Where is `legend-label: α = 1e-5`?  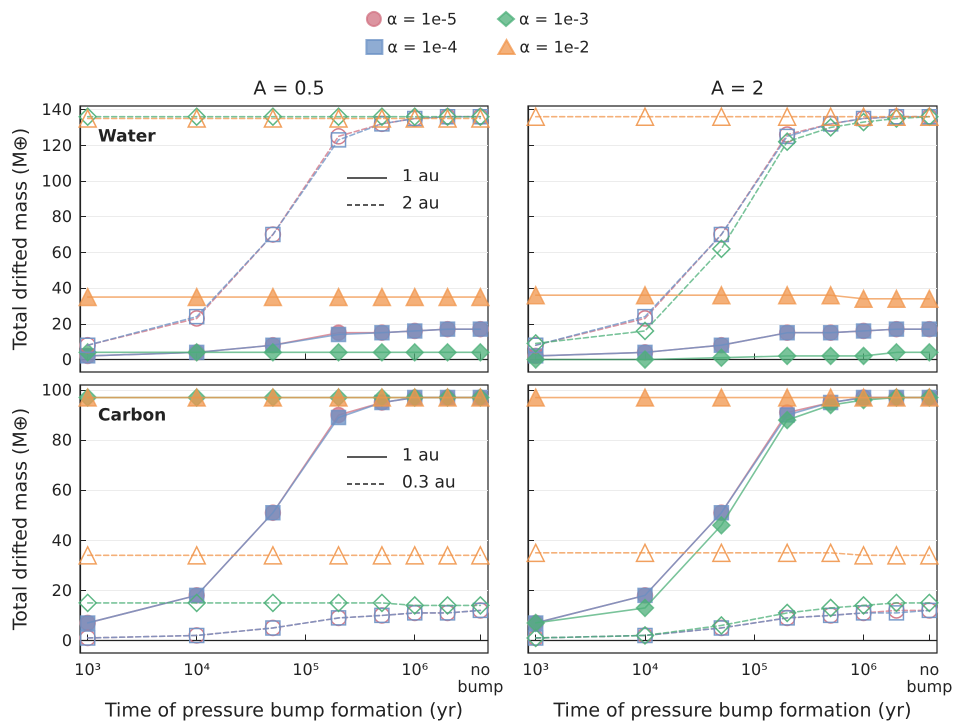
legend-label: α = 1e-5 is located at coordinates (422, 19).